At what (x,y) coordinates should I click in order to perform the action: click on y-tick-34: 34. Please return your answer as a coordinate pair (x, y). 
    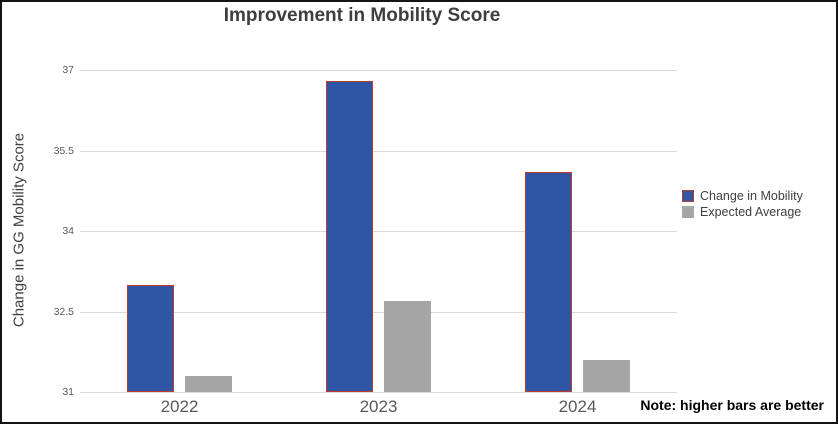
    Looking at the image, I should click on (68, 231).